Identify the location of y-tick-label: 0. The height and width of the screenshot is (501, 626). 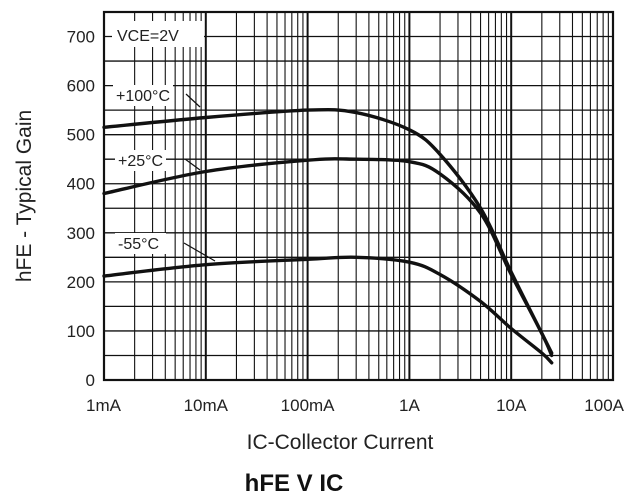
(90, 380).